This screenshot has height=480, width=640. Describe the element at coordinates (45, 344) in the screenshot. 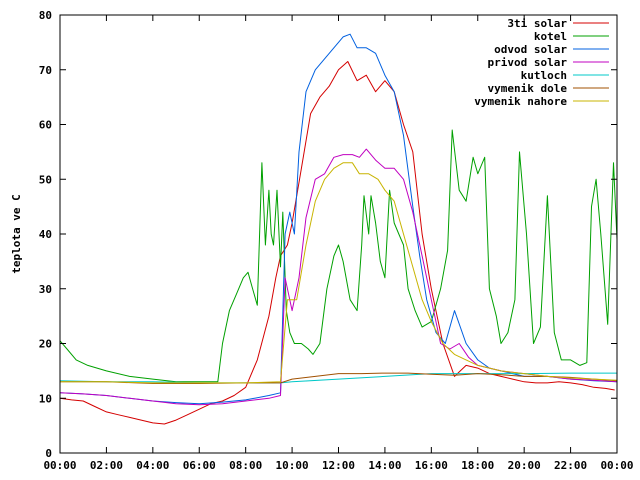

I see `y-tick-label: 20` at that location.